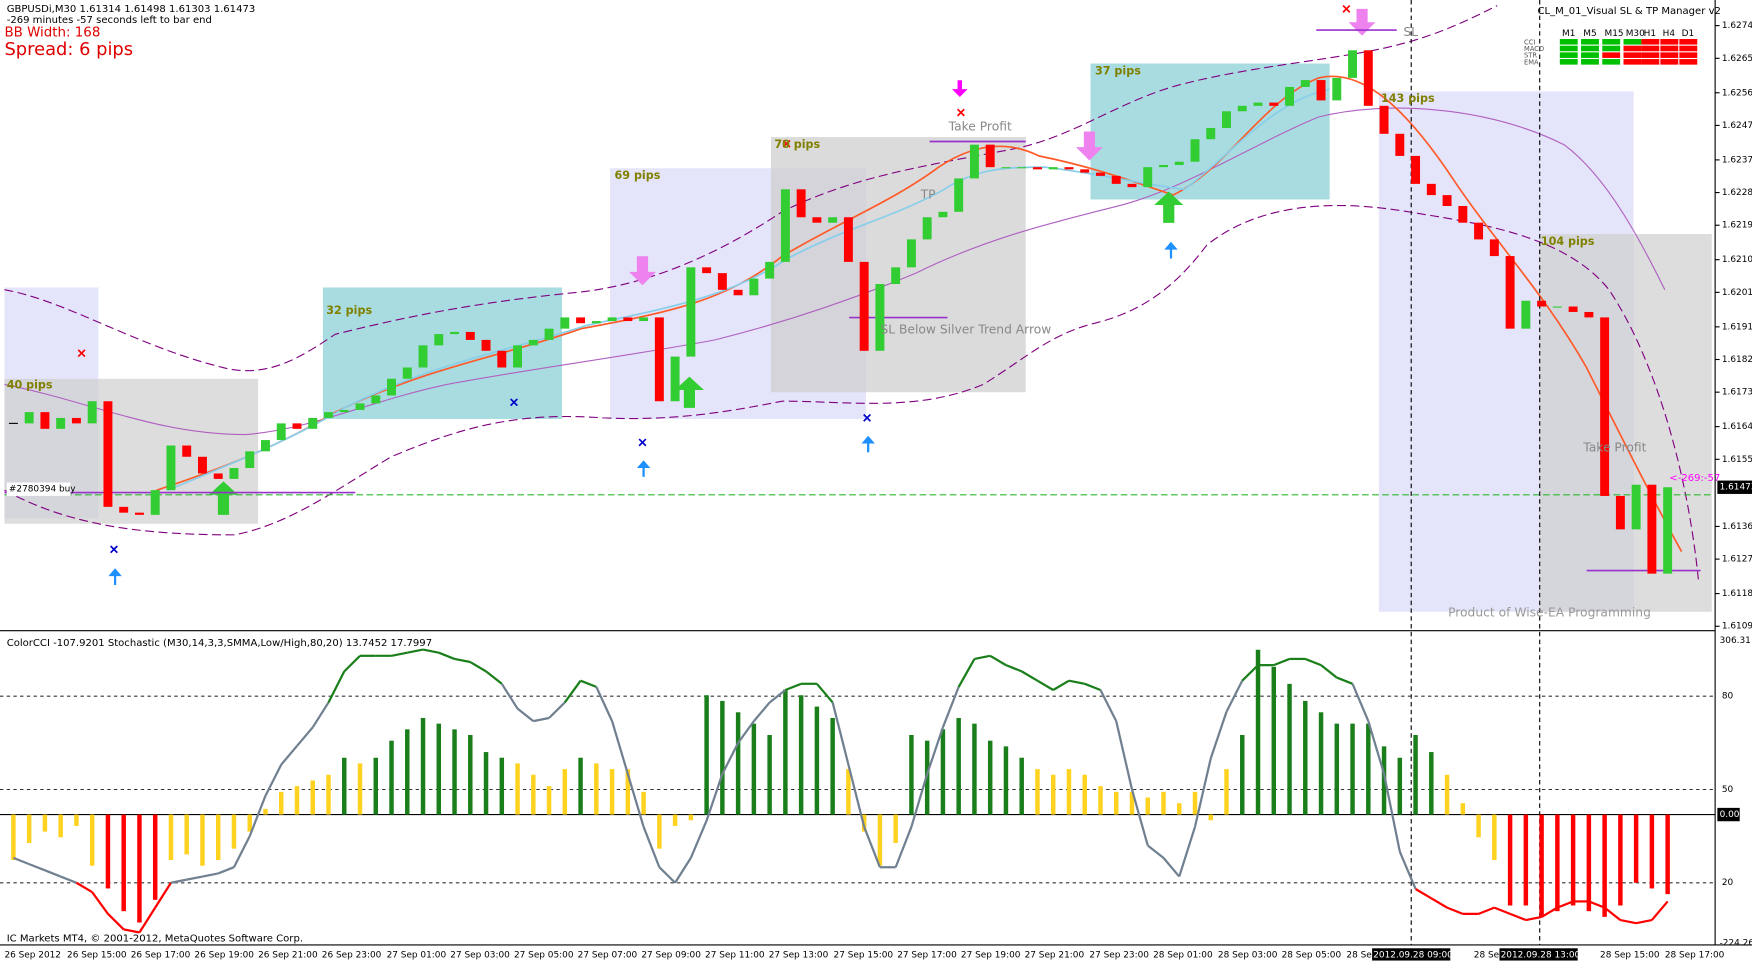  I want to click on x-tick-label: 28 Sep 01:00, so click(1183, 955).